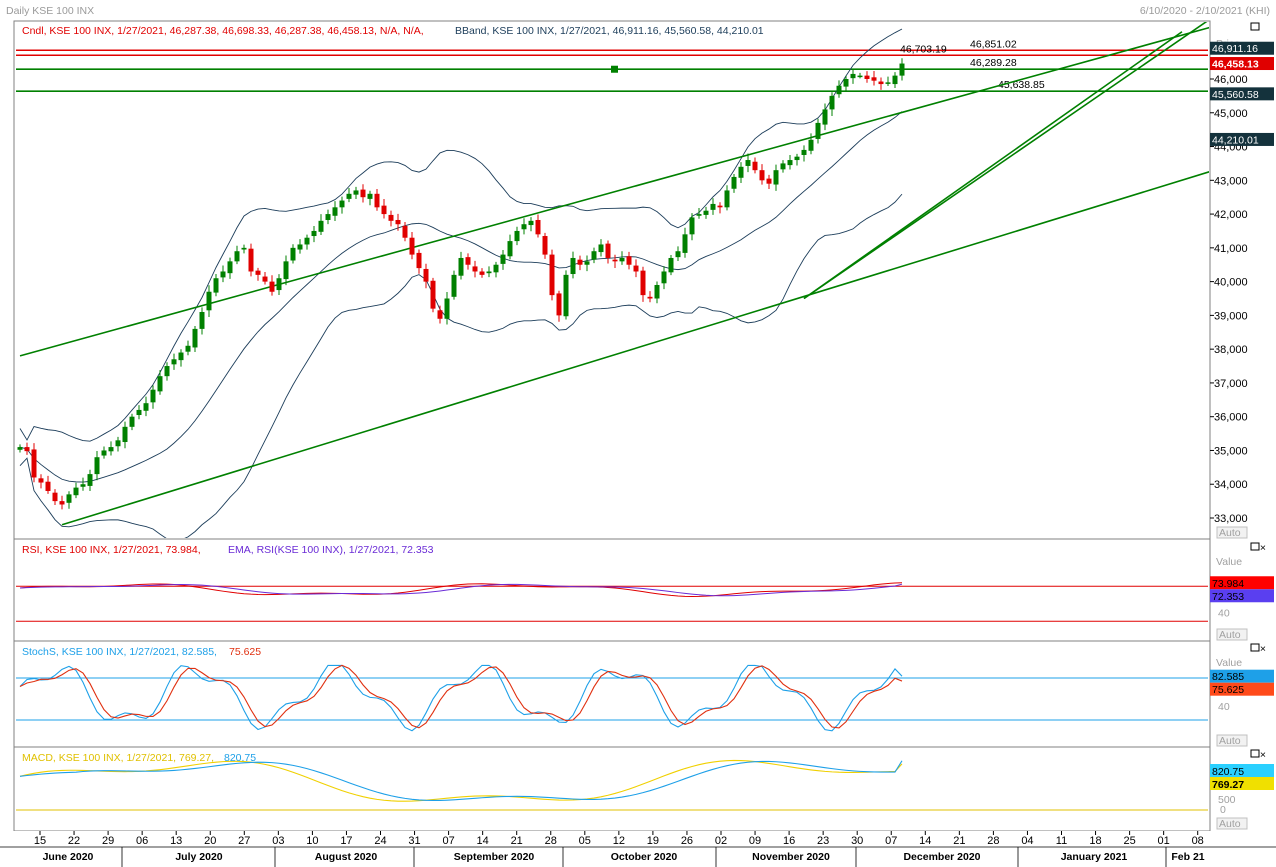 The height and width of the screenshot is (867, 1276). I want to click on price-maximize-icon, so click(1255, 26).